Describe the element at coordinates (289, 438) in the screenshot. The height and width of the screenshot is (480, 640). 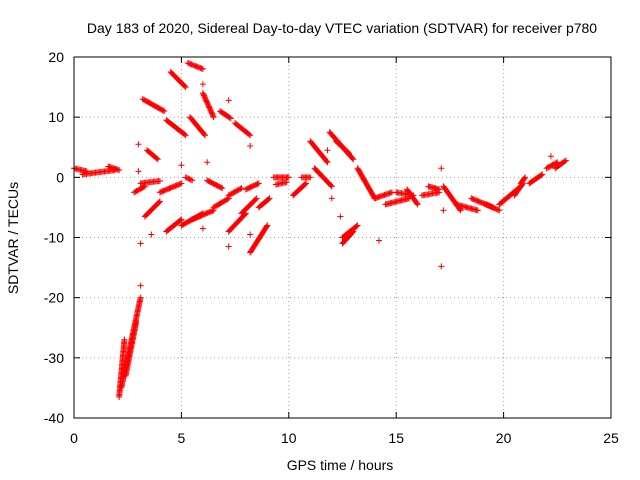
I see `x-tick-label: 10` at that location.